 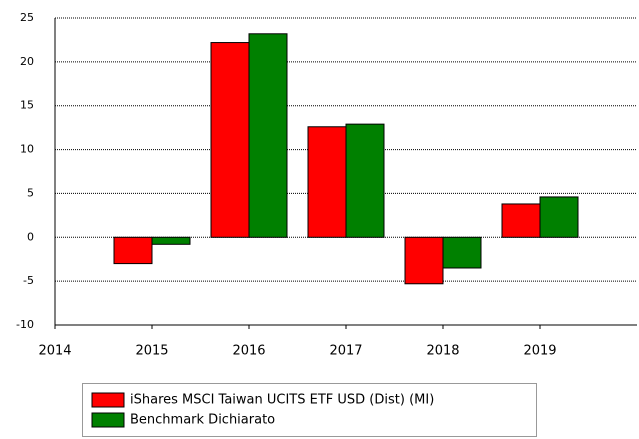 What do you see at coordinates (27, 61) in the screenshot?
I see `y-tick-label: 20` at bounding box center [27, 61].